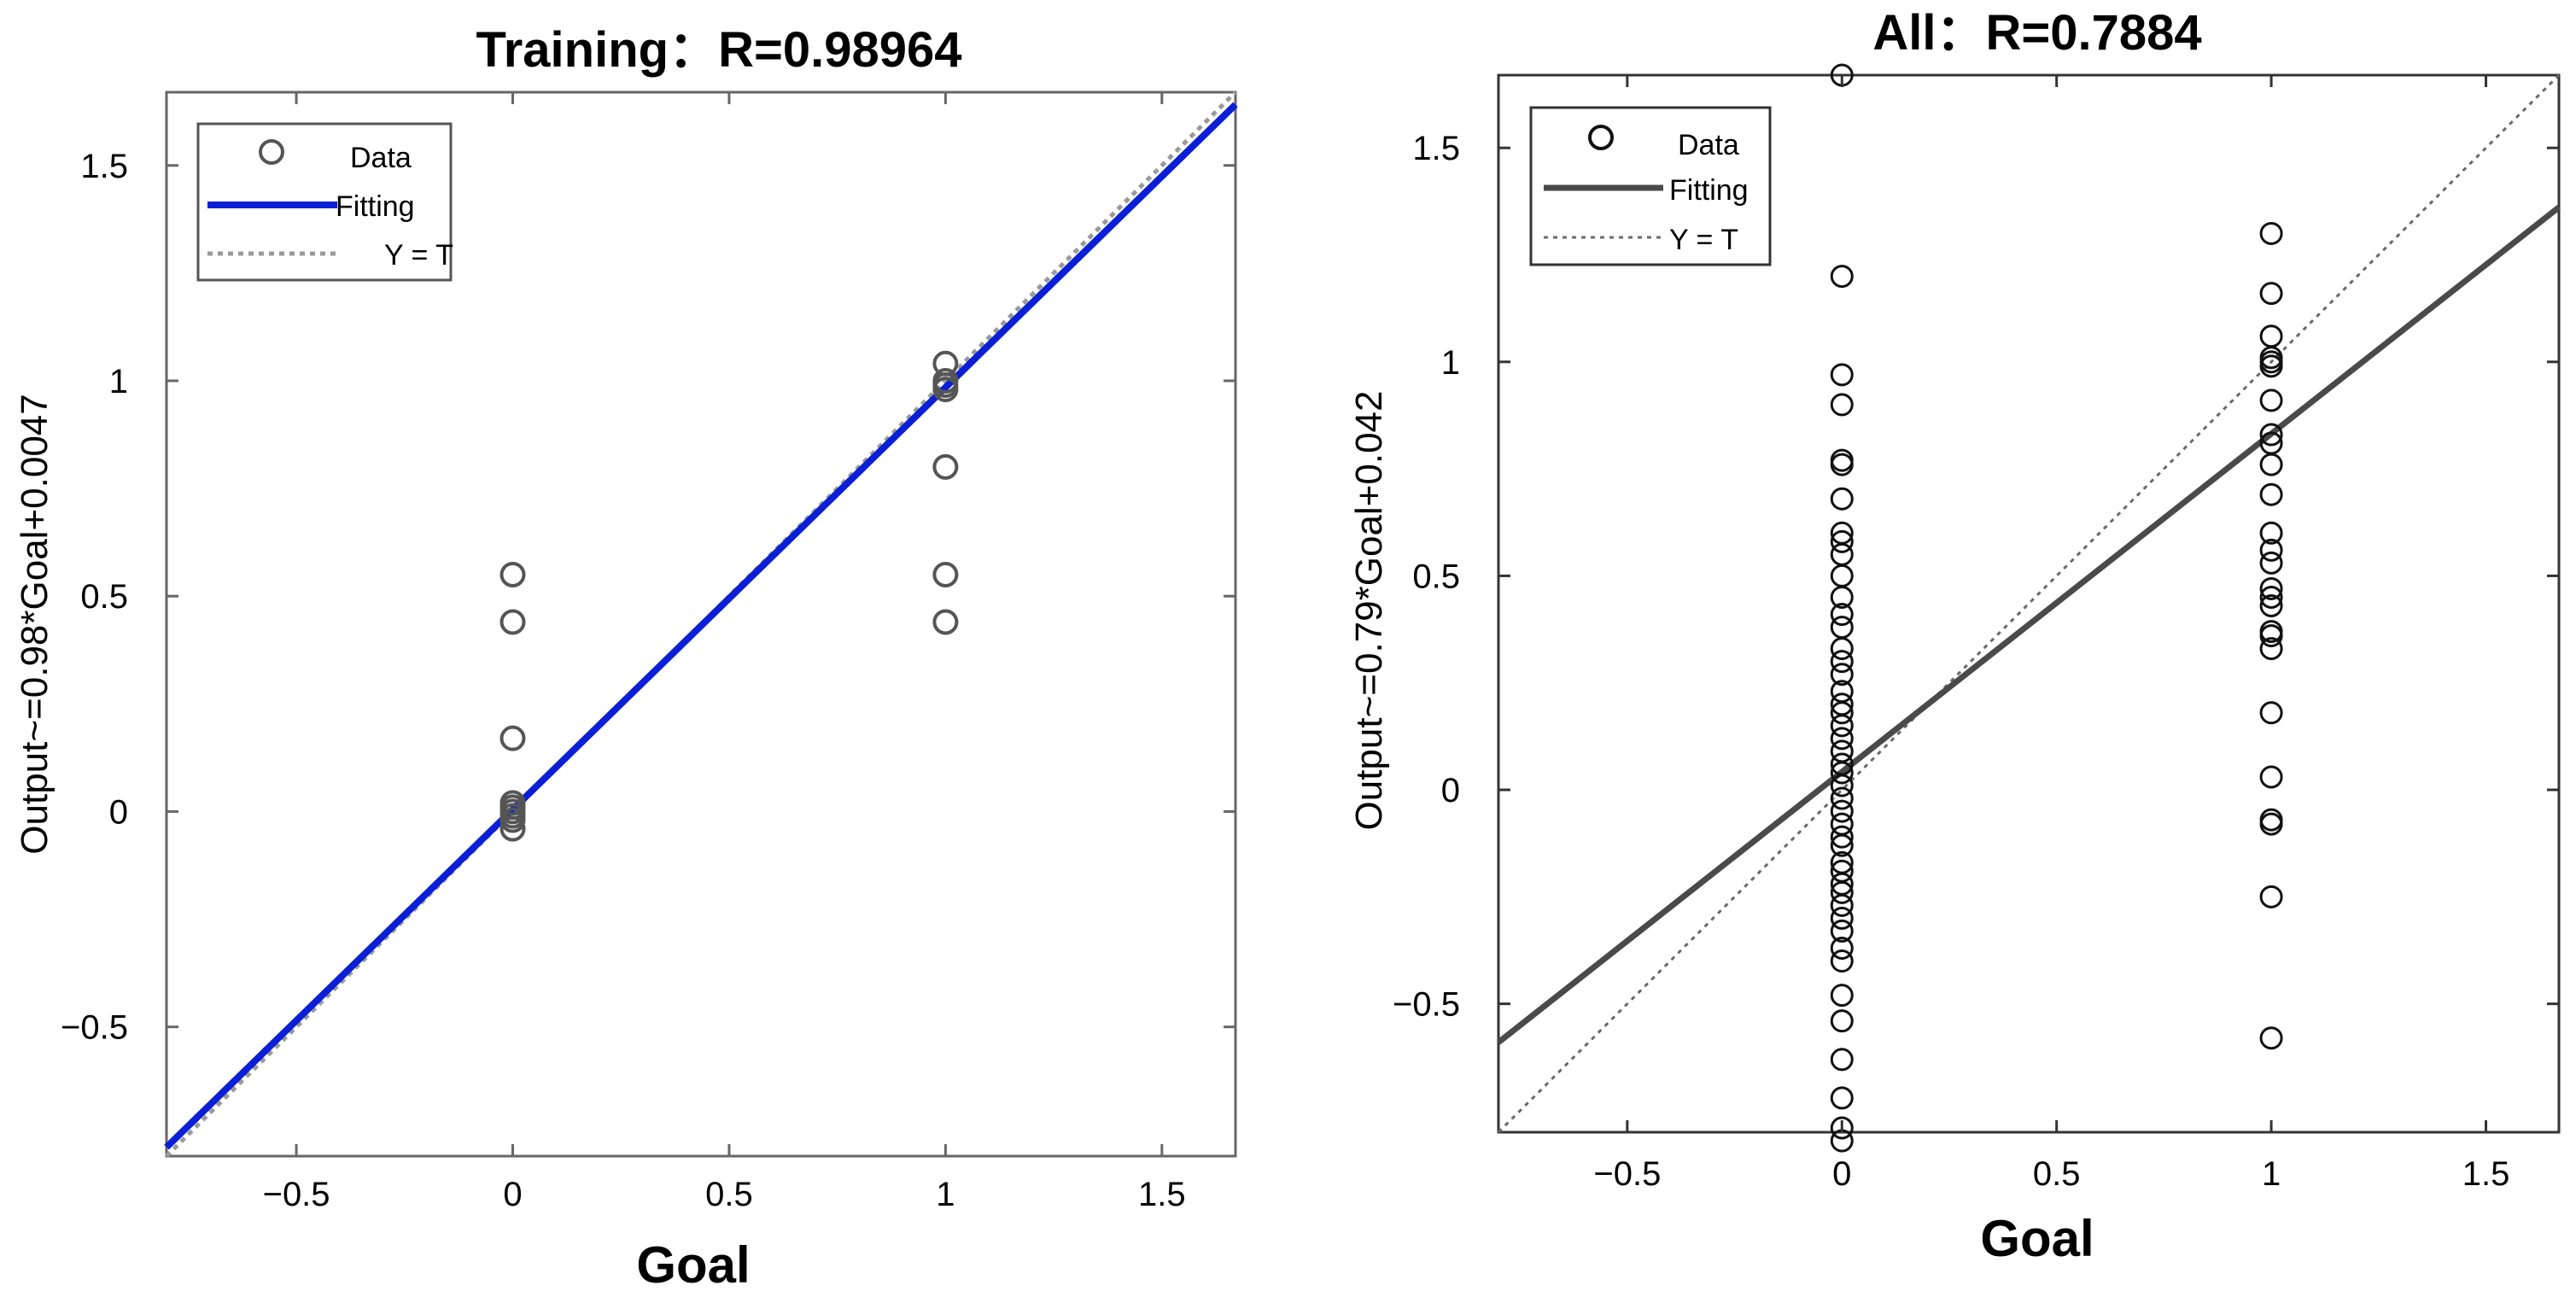  Describe the element at coordinates (719, 50) in the screenshot. I see `chart-title: Training：R=0.98964` at that location.